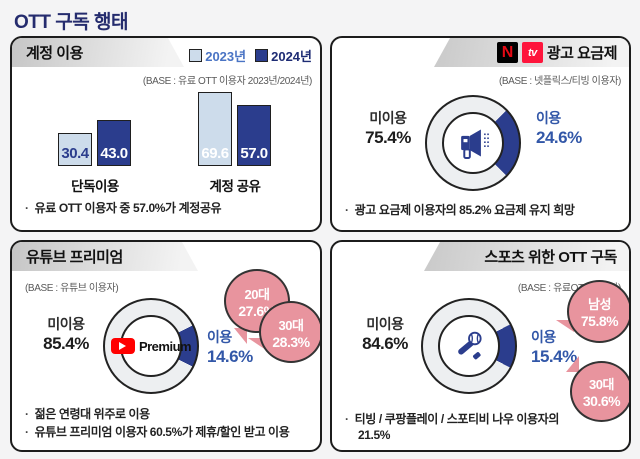  I want to click on youtube-premium-logo: Premium, so click(151, 346).